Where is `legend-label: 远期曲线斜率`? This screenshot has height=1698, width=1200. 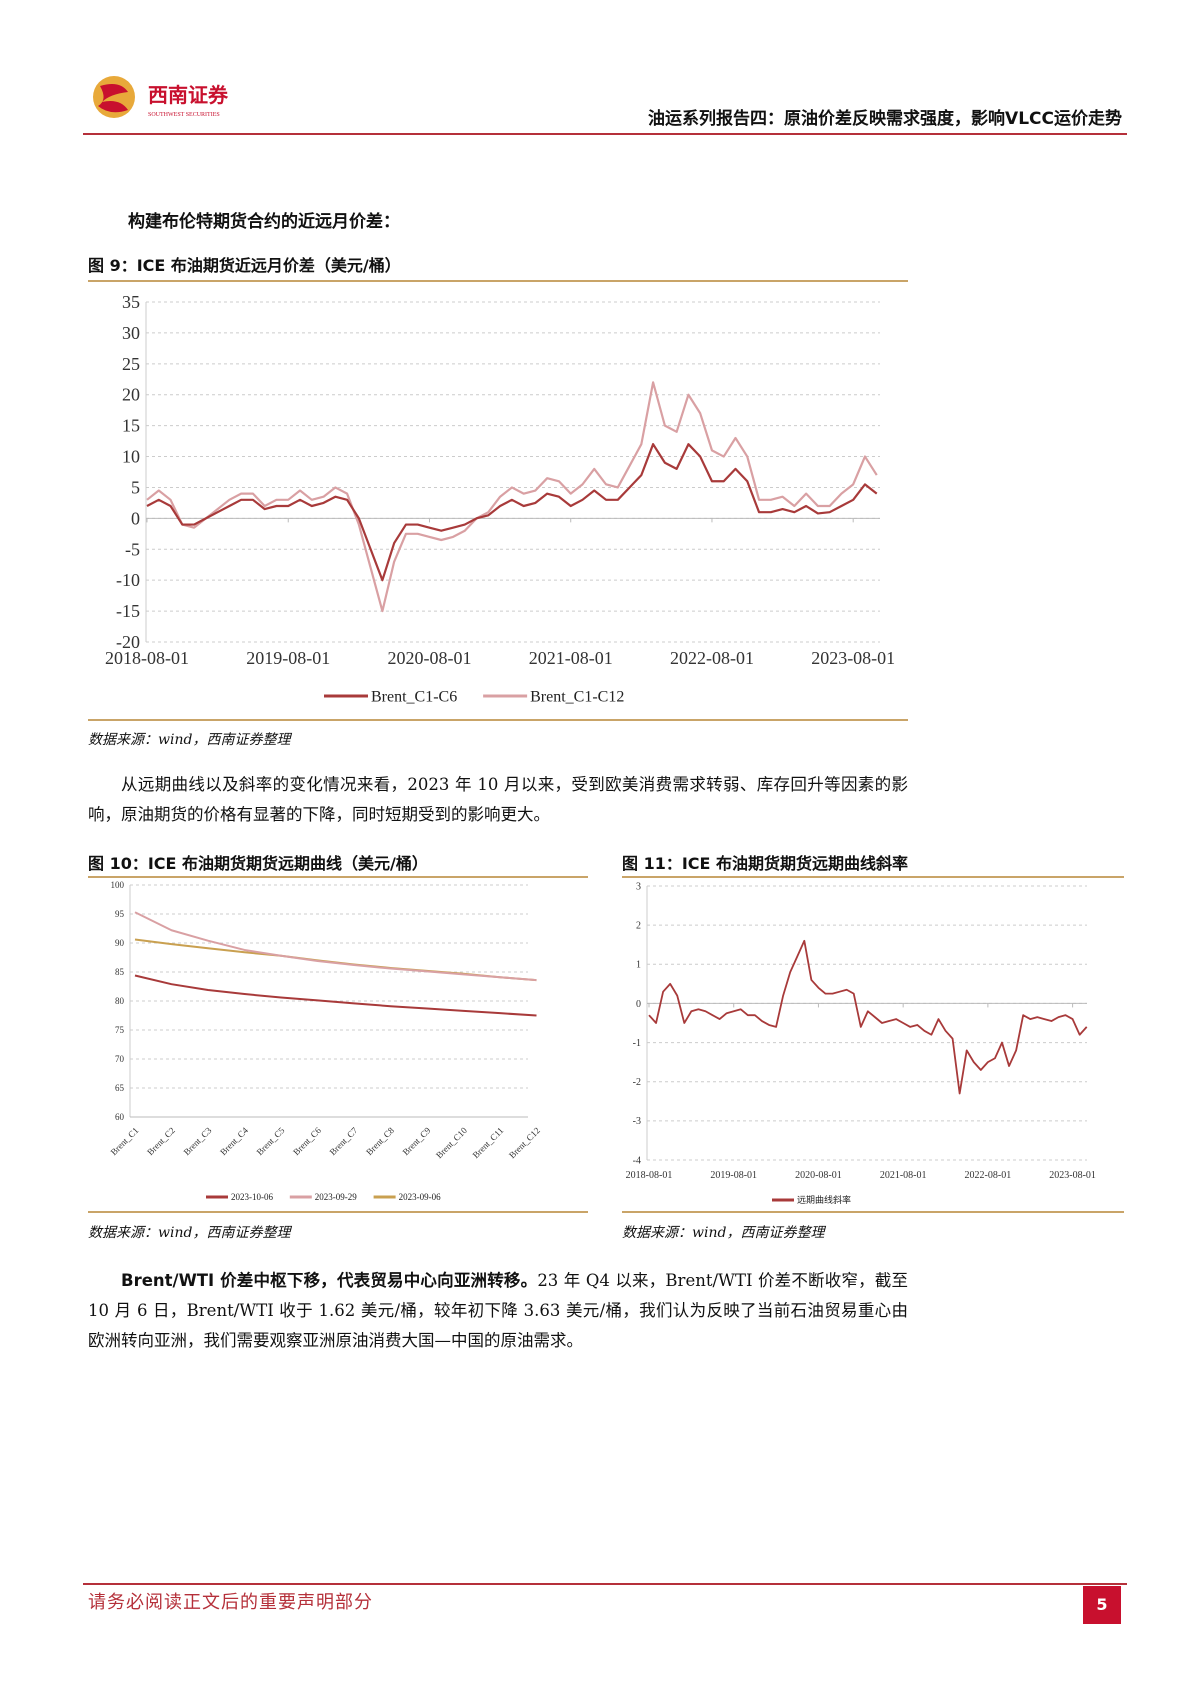 legend-label: 远期曲线斜率 is located at coordinates (824, 1199).